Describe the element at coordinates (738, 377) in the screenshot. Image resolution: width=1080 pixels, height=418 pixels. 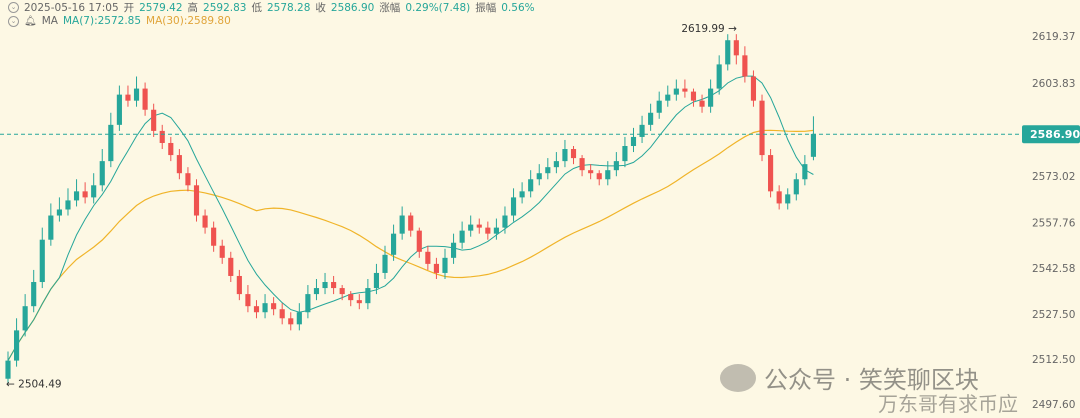
I see `wechat-icon` at that location.